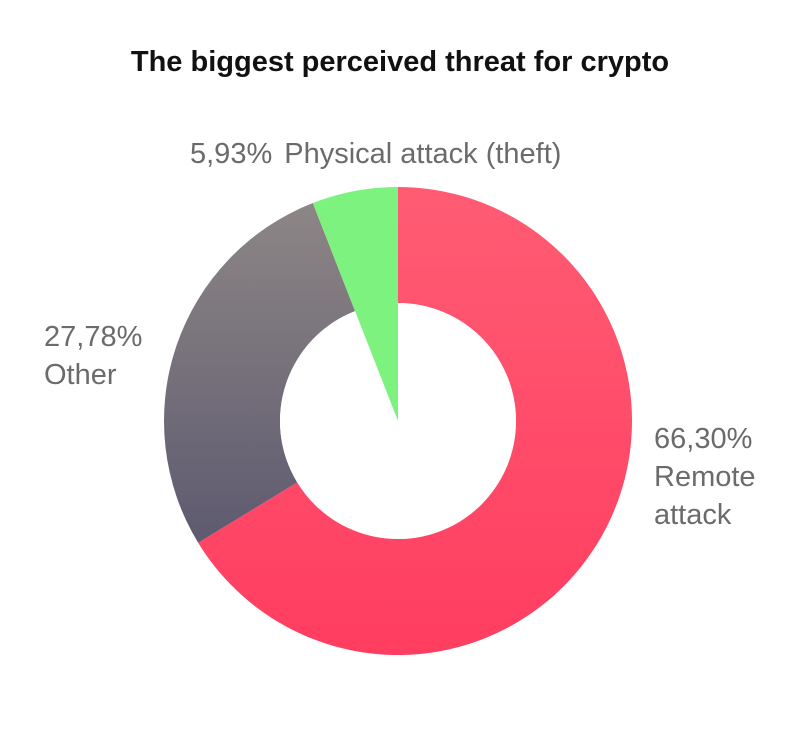 The image size is (800, 729). I want to click on data-label-physical-attack-theft: 5,93% Physical attack (theft), so click(375, 154).